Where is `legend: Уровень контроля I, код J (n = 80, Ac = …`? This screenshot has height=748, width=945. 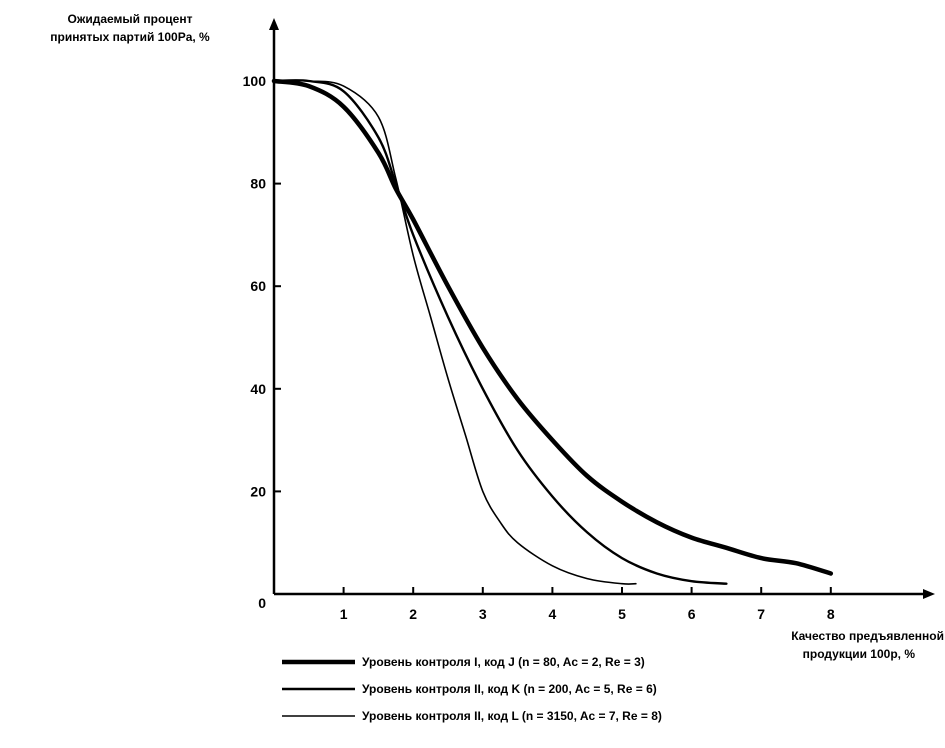 legend: Уровень контроля I, код J (n = 80, Ac = … is located at coordinates (472, 689).